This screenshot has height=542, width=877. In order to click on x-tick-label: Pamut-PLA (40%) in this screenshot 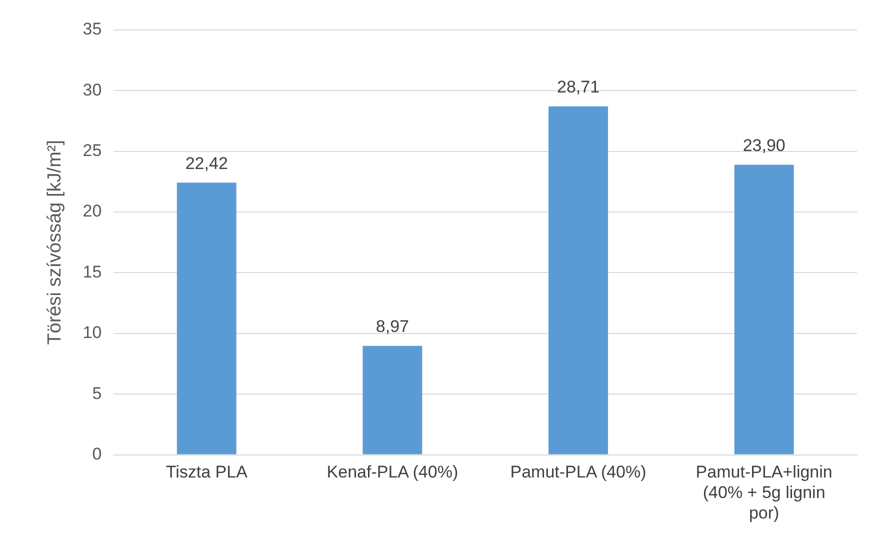, I will do `click(578, 472)`.